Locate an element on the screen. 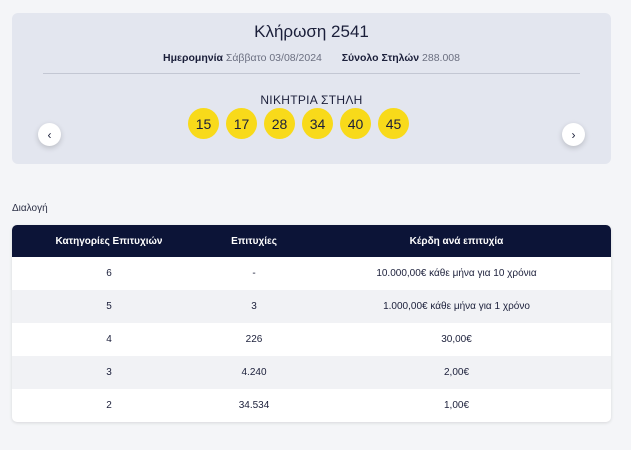 The width and height of the screenshot is (631, 450). row-prize: 10.000,00€ κάθε μήνα για 10 χρόνια is located at coordinates (456, 273).